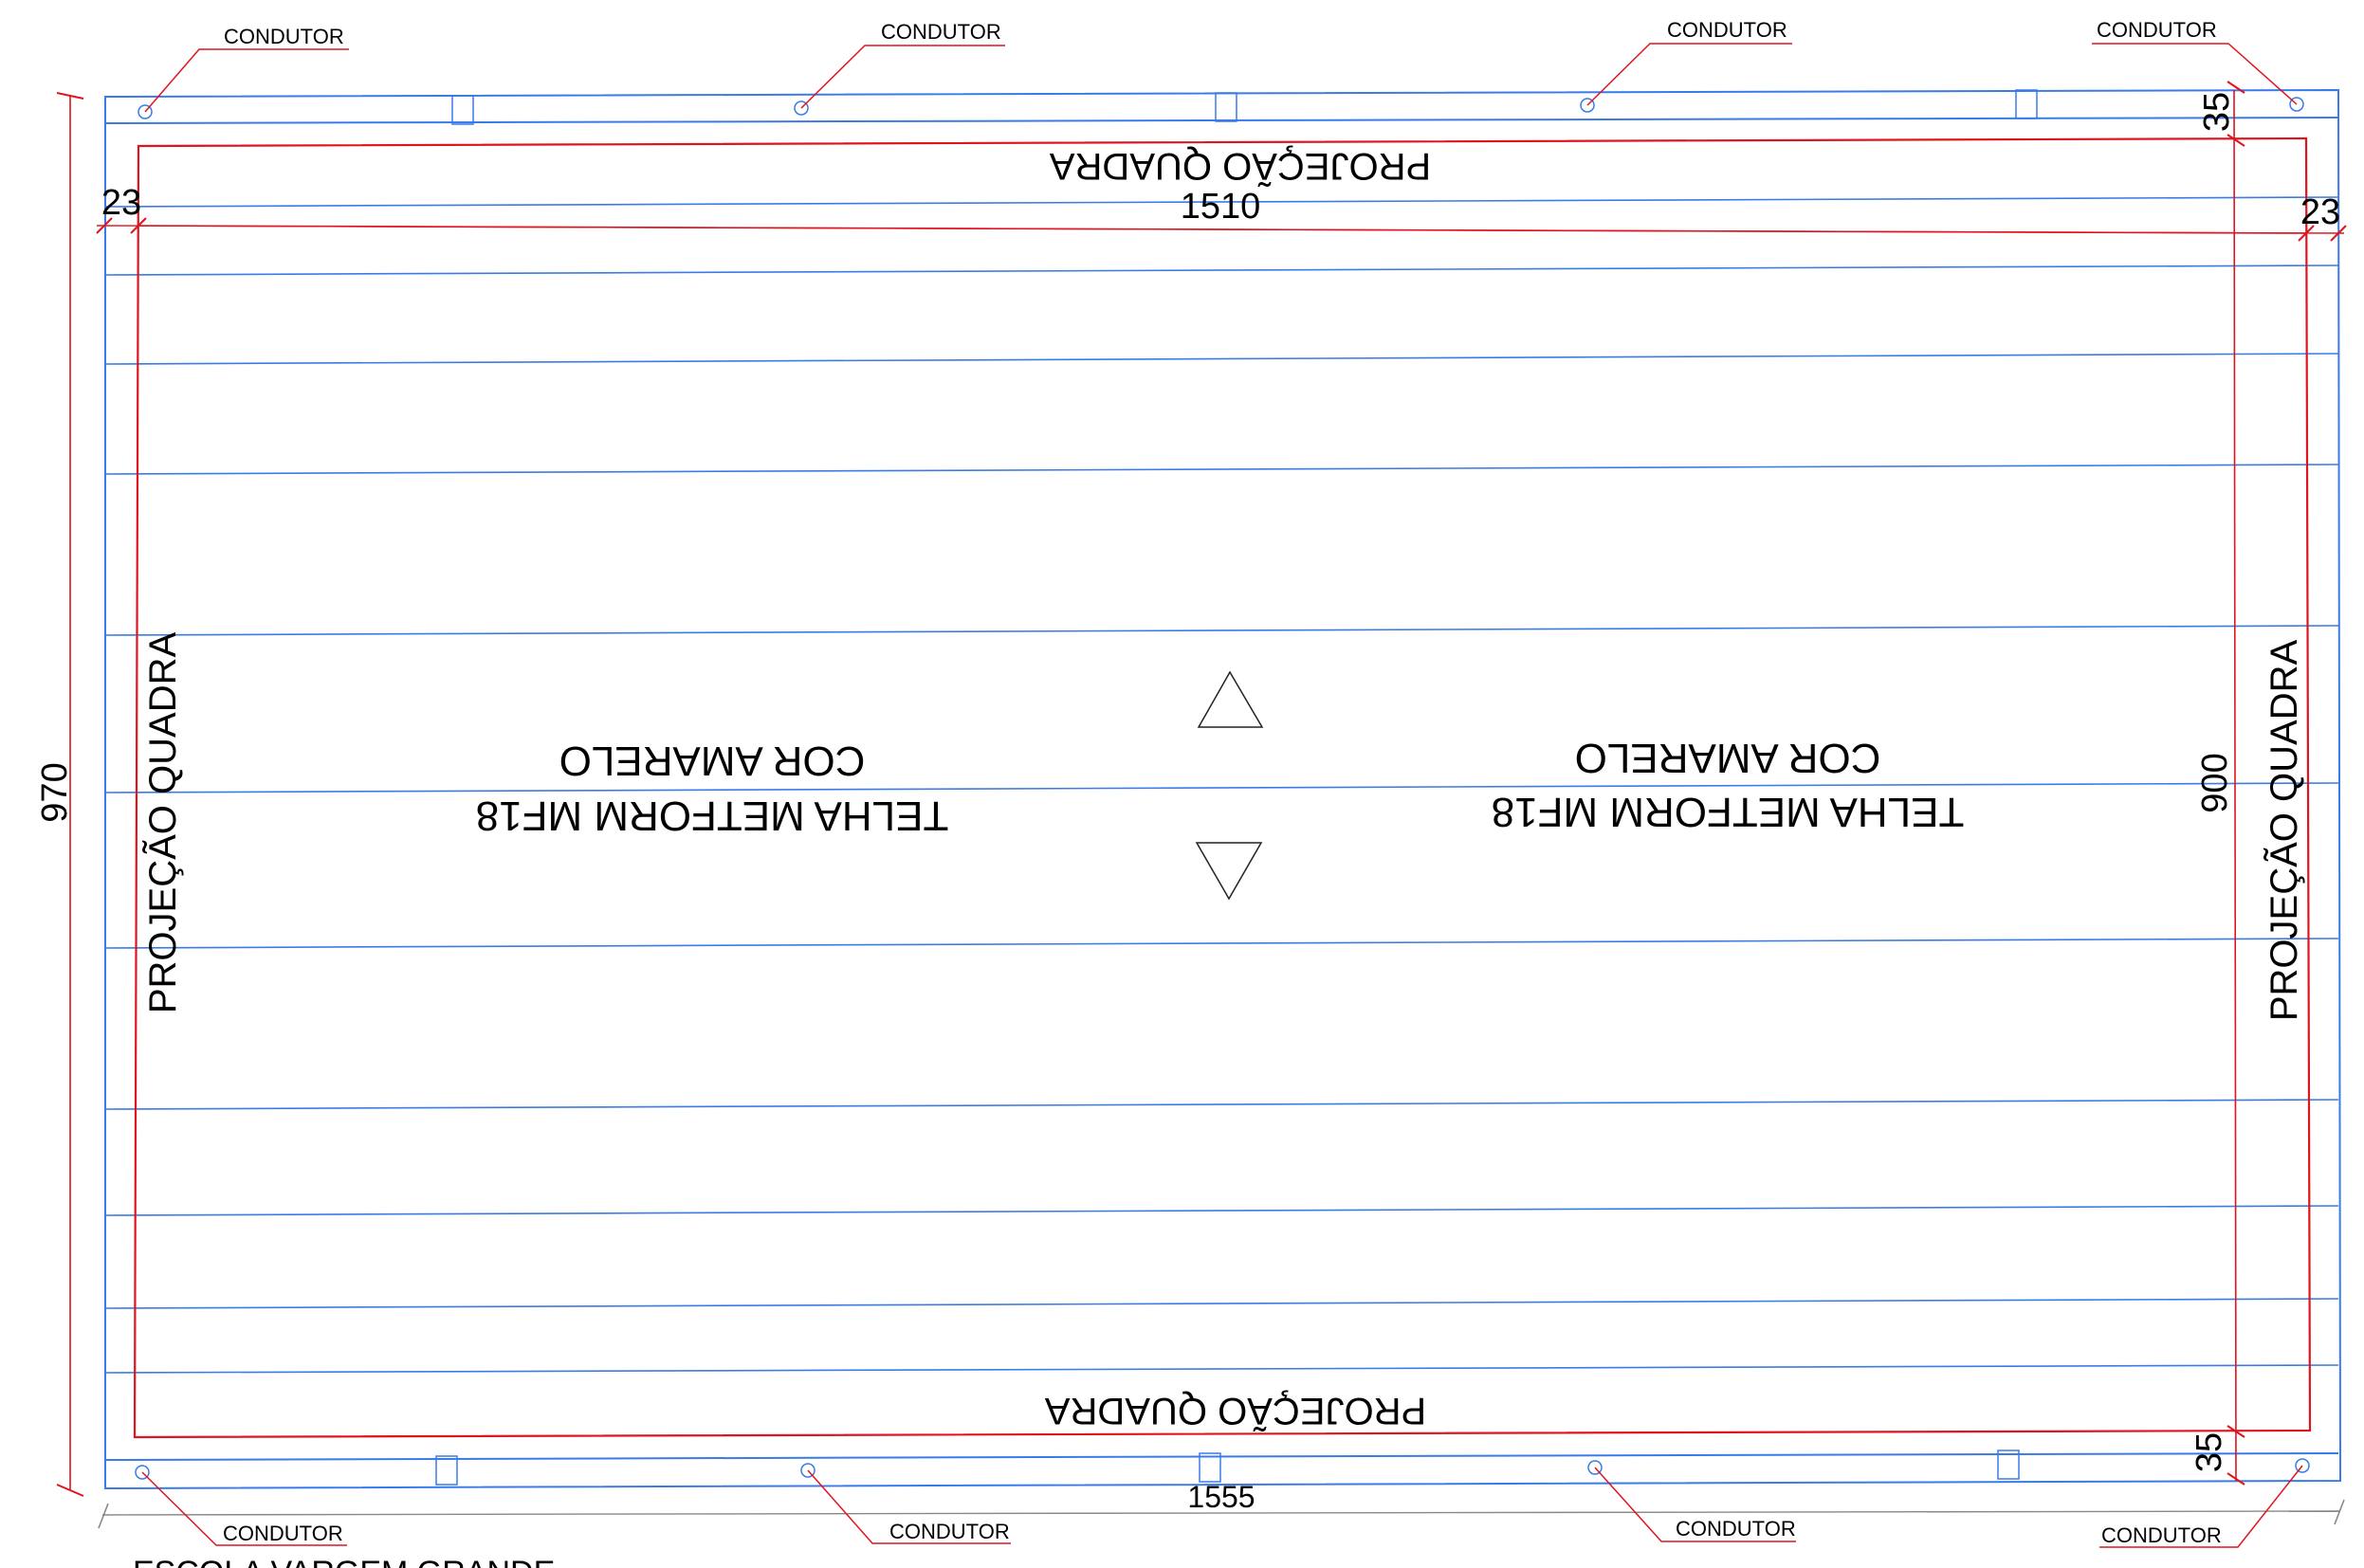  Describe the element at coordinates (1230, 699) in the screenshot. I see `triangle-up-icon` at that location.